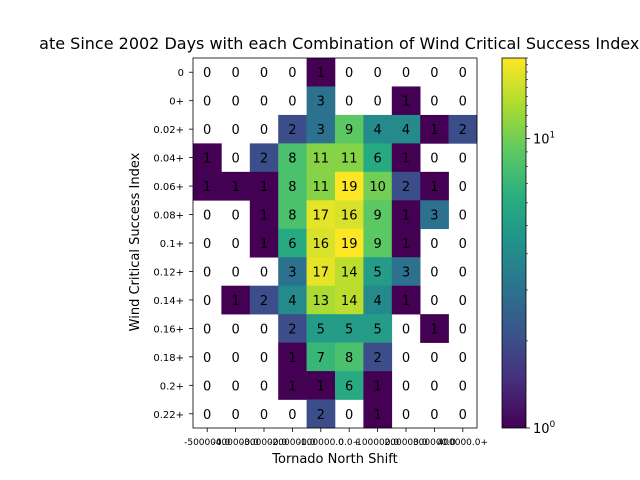 Image resolution: width=640 pixels, height=480 pixels. I want to click on cell-value-label: 7, so click(321, 358).